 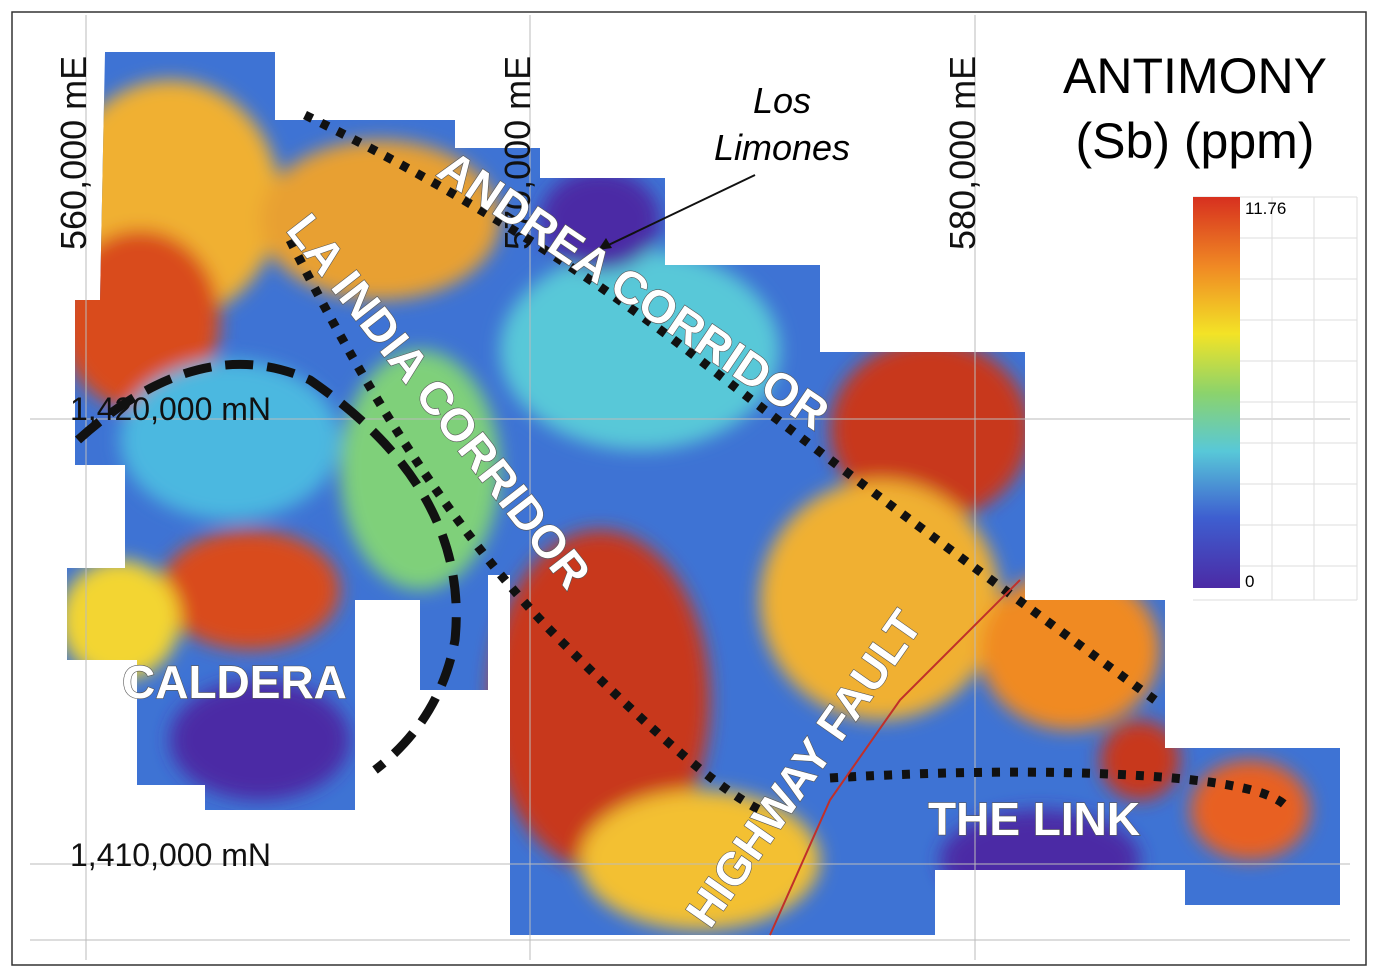 I want to click on area-label: CALDERA, so click(x=234, y=682).